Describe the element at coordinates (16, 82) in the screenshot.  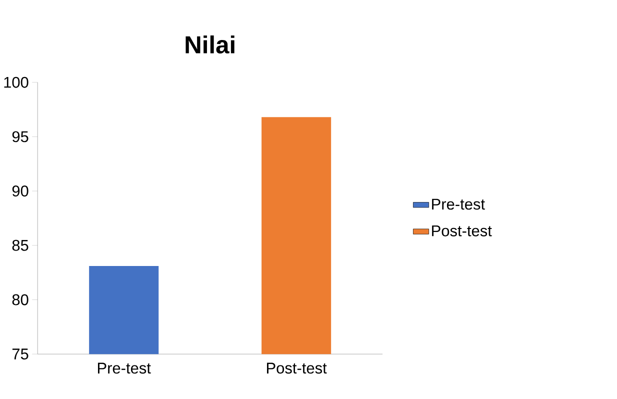
I see `y-tick-label: 100` at that location.